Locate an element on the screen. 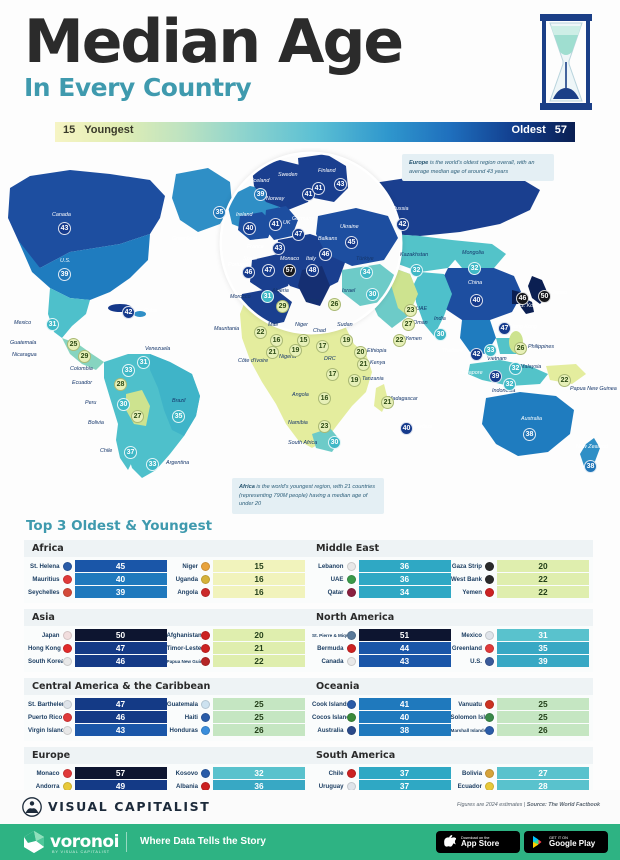  map-value-germany: 47 is located at coordinates (298, 234).